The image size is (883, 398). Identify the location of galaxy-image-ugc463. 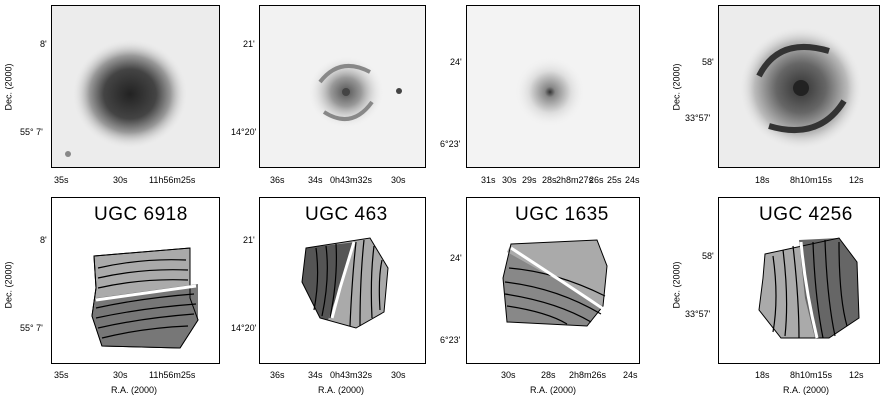
(342, 86).